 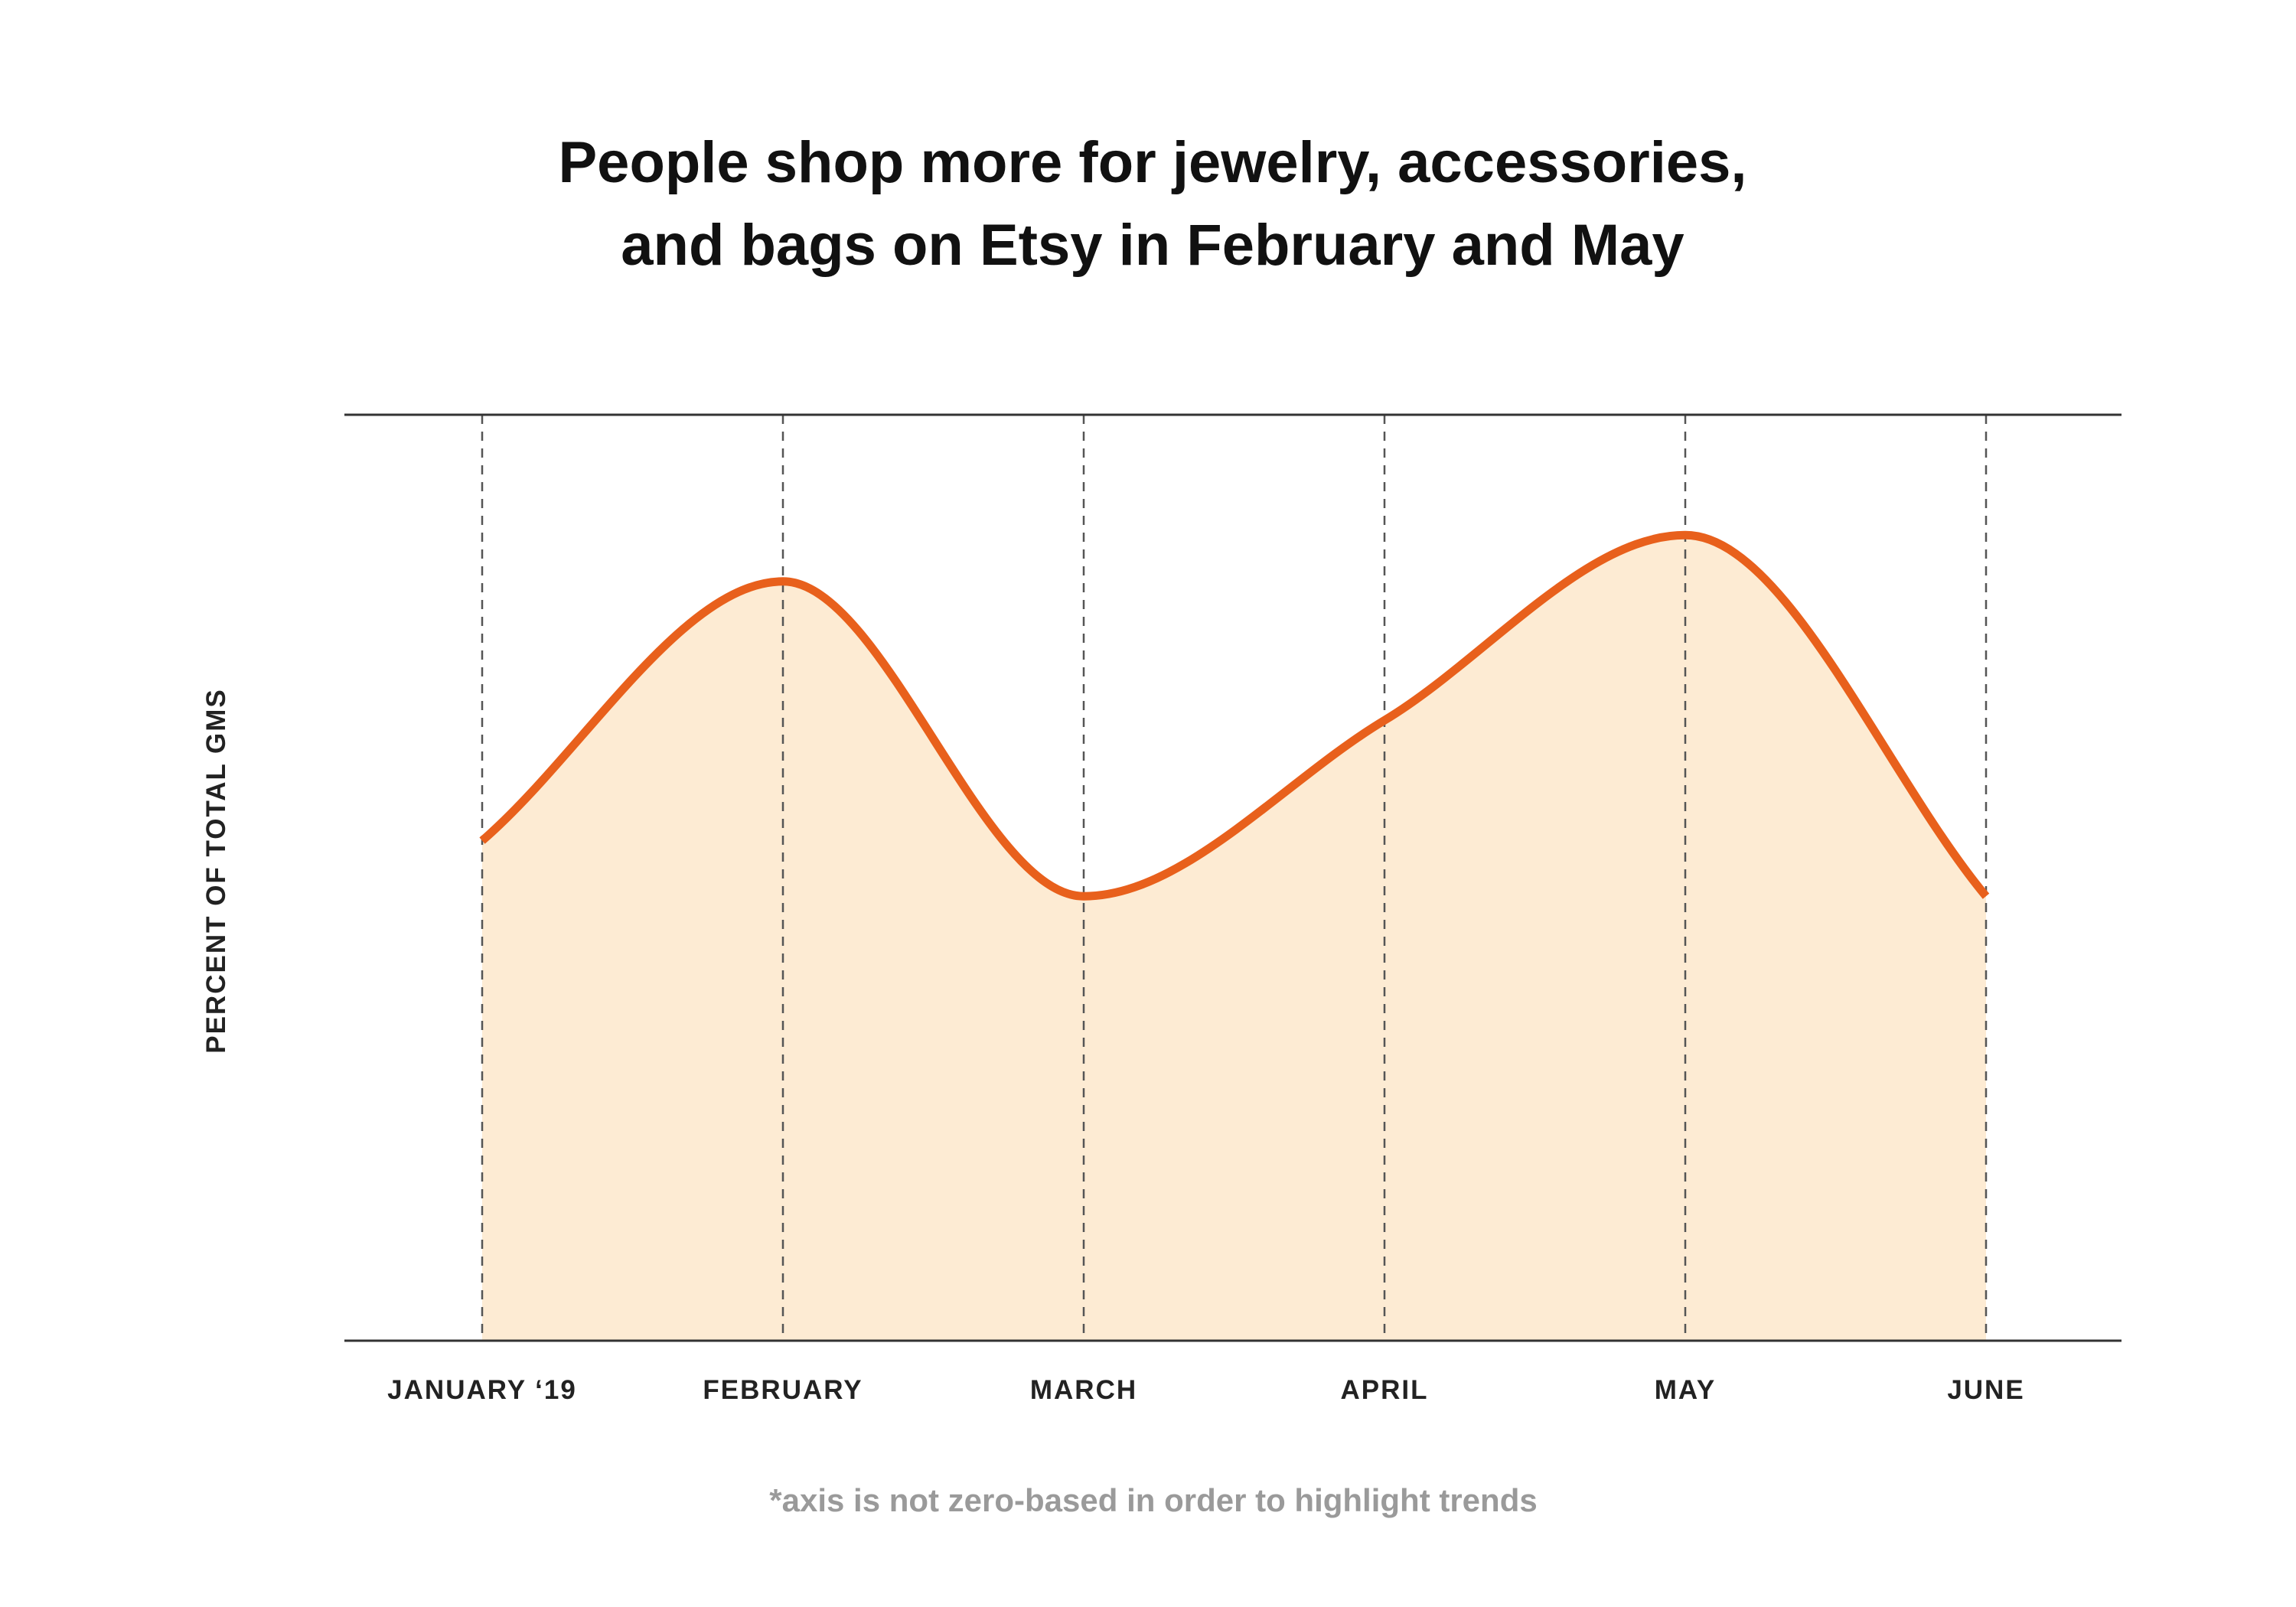 I want to click on x-tick-label: MARCH, so click(x=1083, y=1390).